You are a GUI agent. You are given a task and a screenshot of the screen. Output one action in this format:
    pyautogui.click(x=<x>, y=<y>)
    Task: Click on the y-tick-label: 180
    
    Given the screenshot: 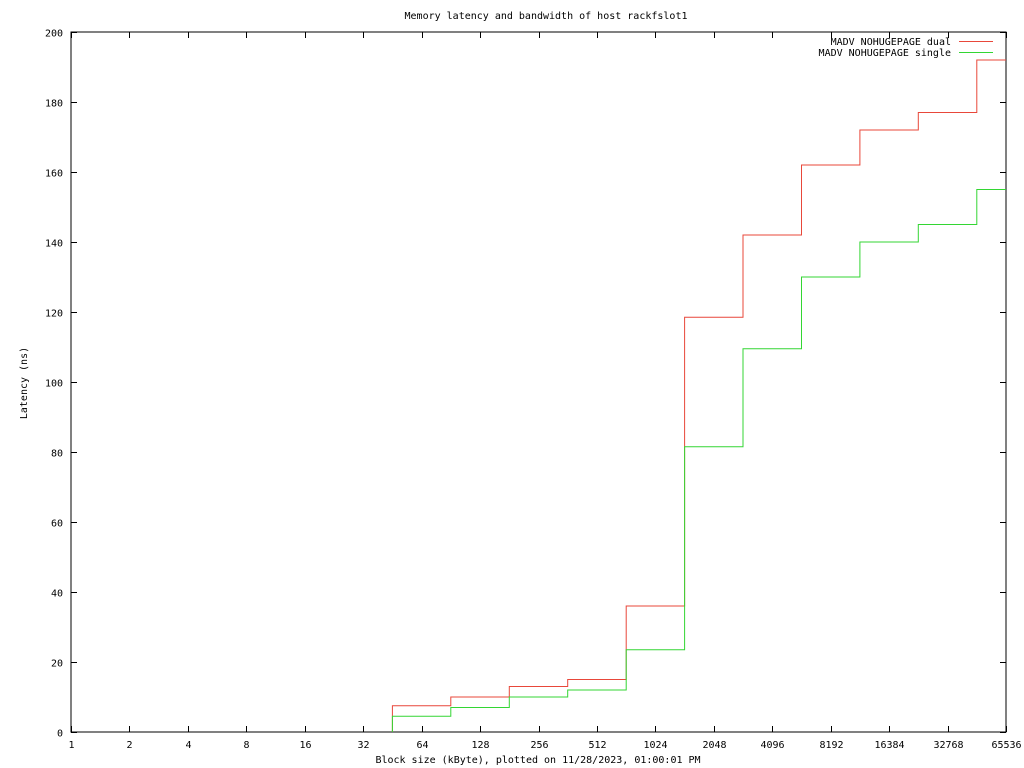 What is the action you would take?
    pyautogui.click(x=54, y=104)
    